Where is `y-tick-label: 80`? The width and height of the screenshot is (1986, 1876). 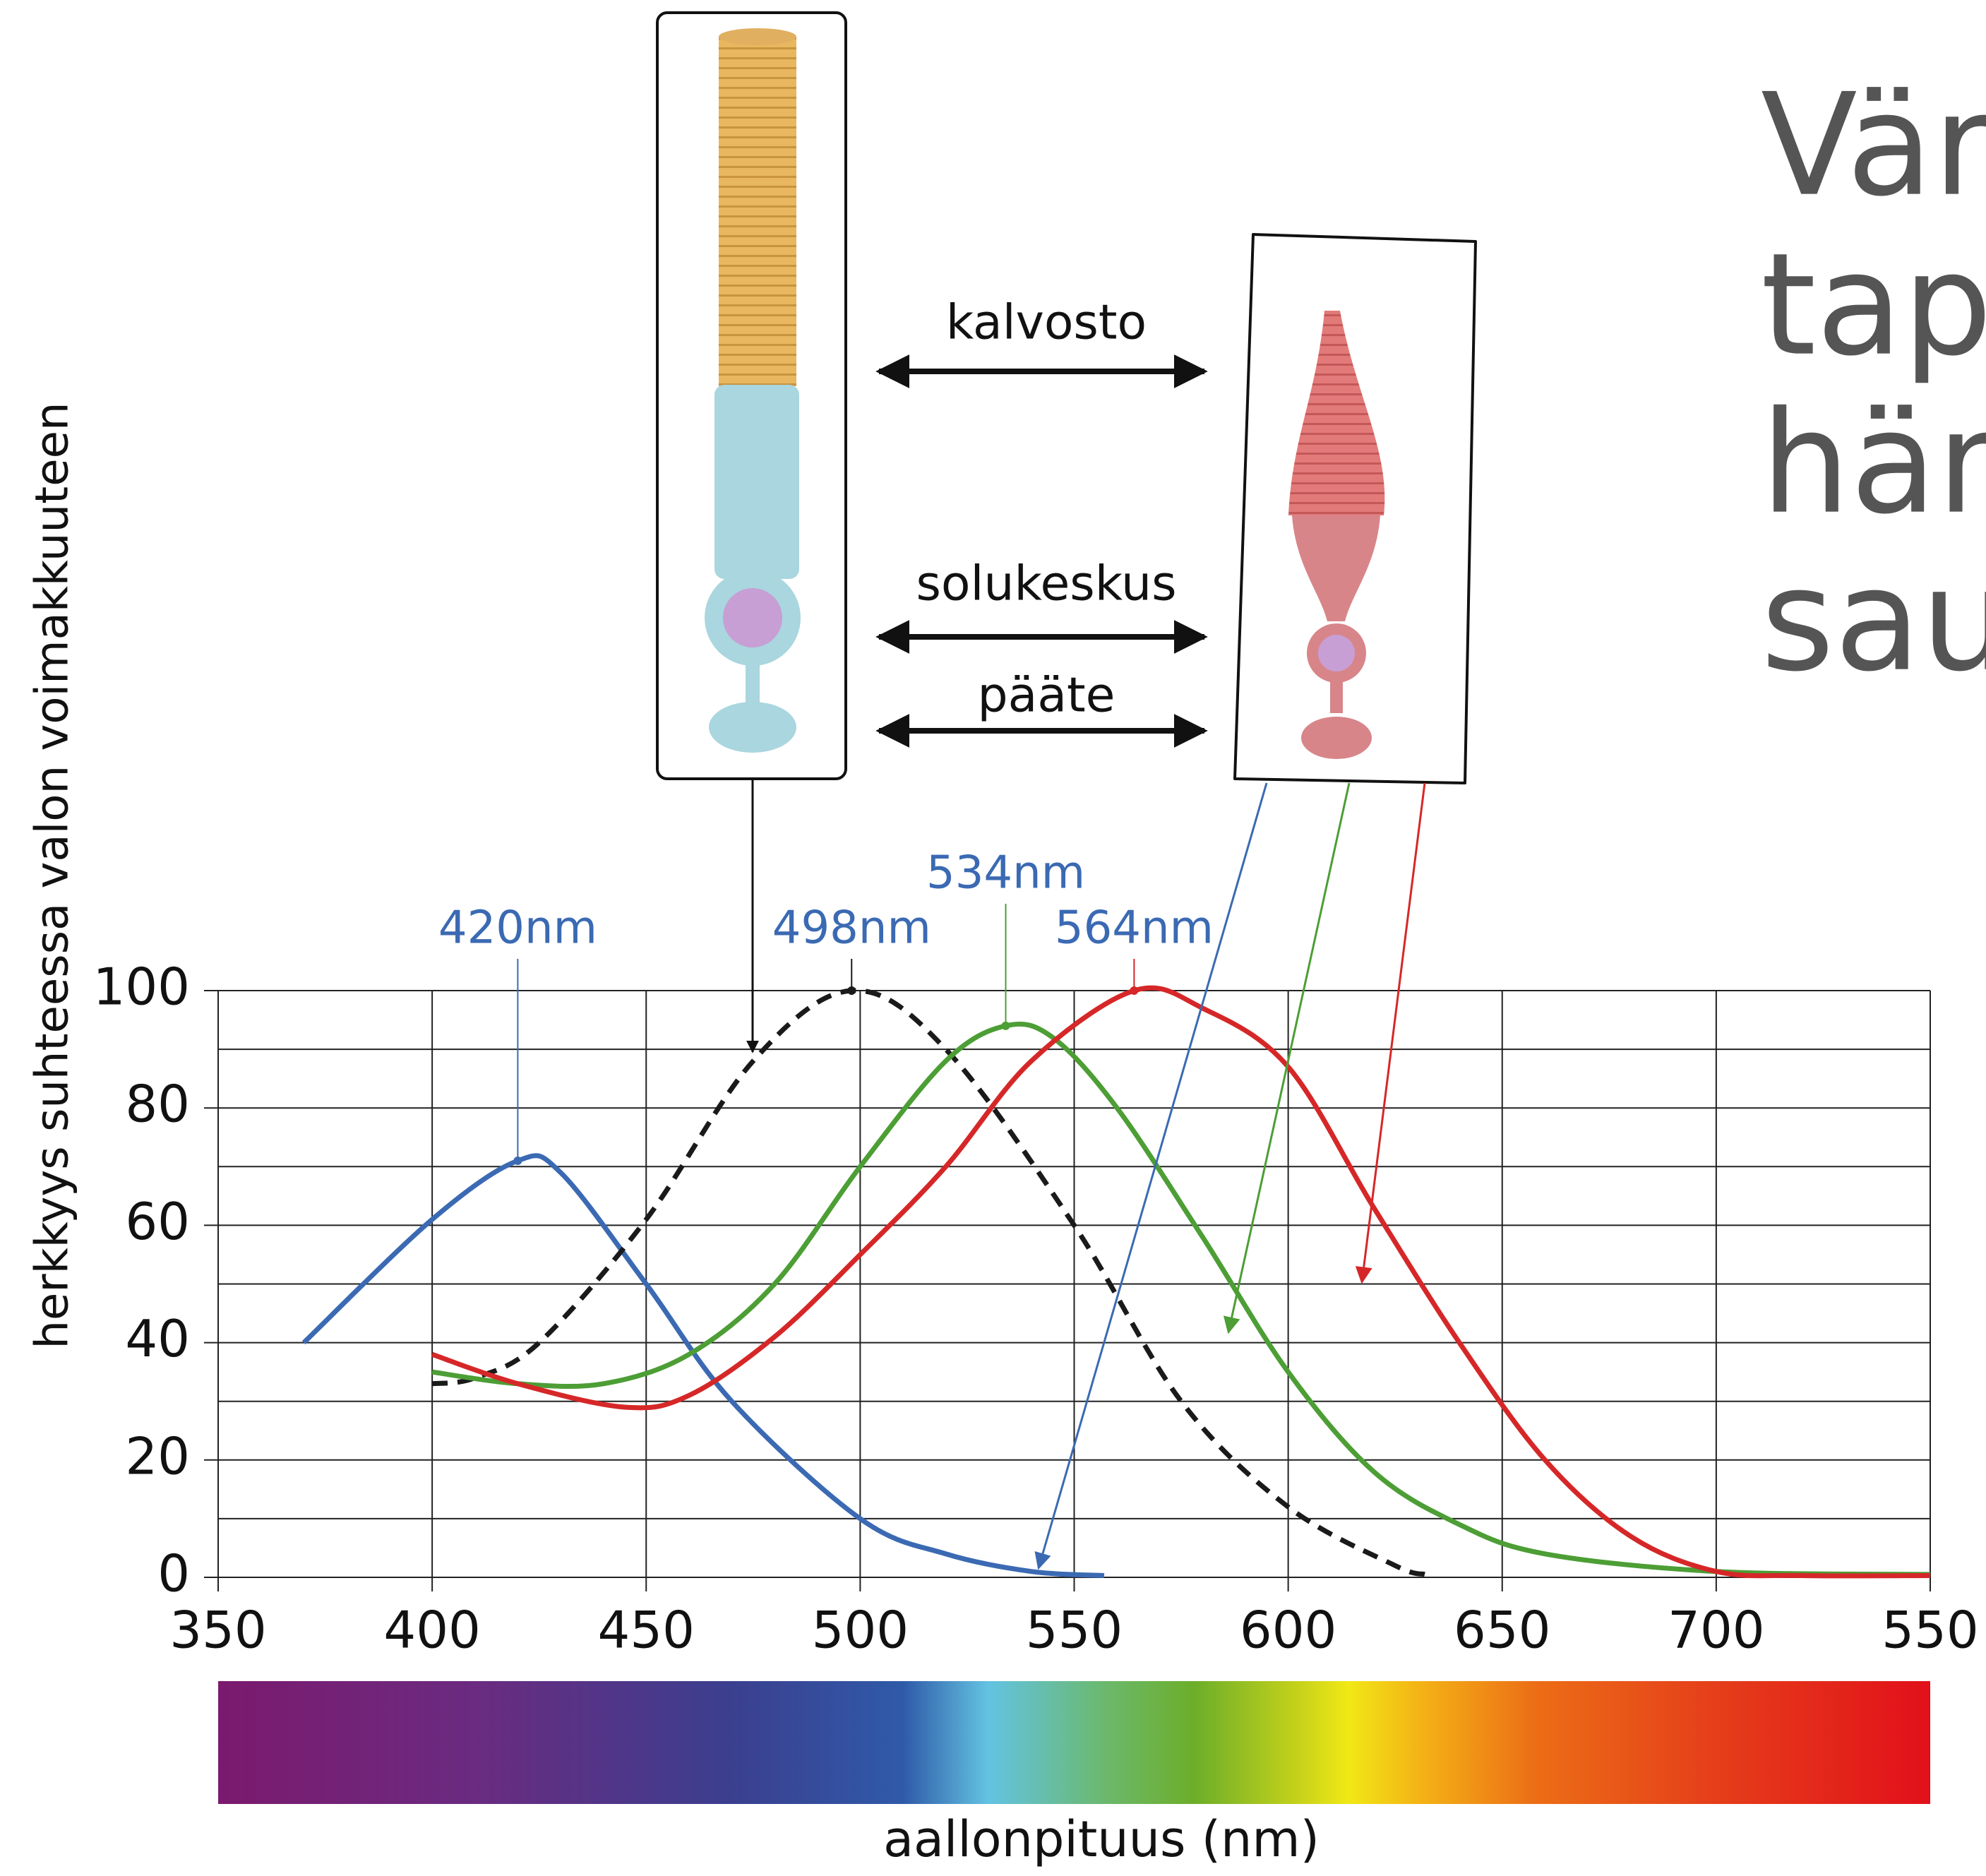 y-tick-label: 80 is located at coordinates (157, 1104).